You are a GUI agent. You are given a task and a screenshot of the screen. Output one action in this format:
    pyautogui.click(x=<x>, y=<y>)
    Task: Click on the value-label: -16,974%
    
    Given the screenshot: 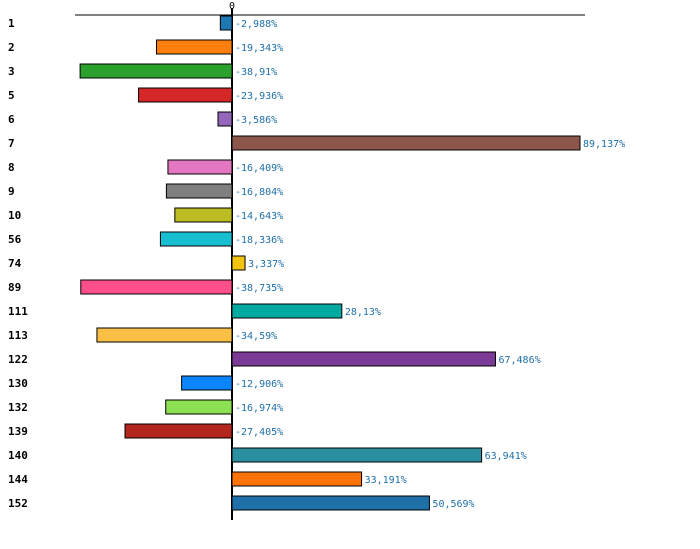 What is the action you would take?
    pyautogui.click(x=259, y=408)
    